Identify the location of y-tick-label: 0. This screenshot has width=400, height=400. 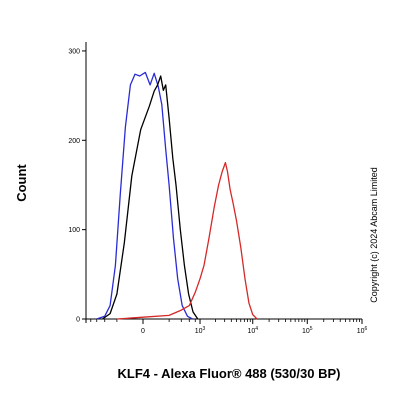
(78, 320).